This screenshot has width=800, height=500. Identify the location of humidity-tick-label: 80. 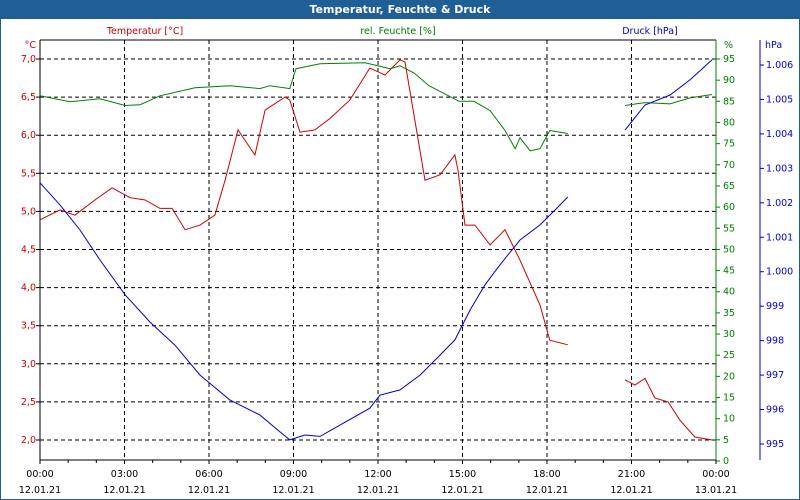
(729, 122).